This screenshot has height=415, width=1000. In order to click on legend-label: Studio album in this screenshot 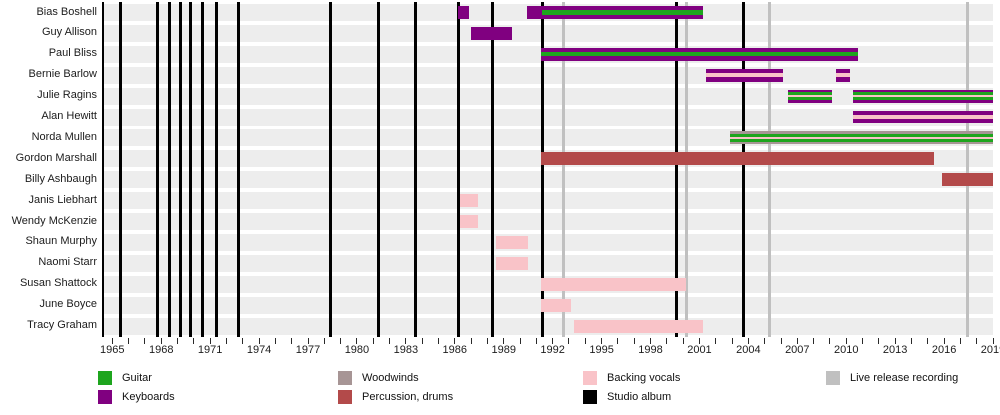, I will do `click(639, 397)`.